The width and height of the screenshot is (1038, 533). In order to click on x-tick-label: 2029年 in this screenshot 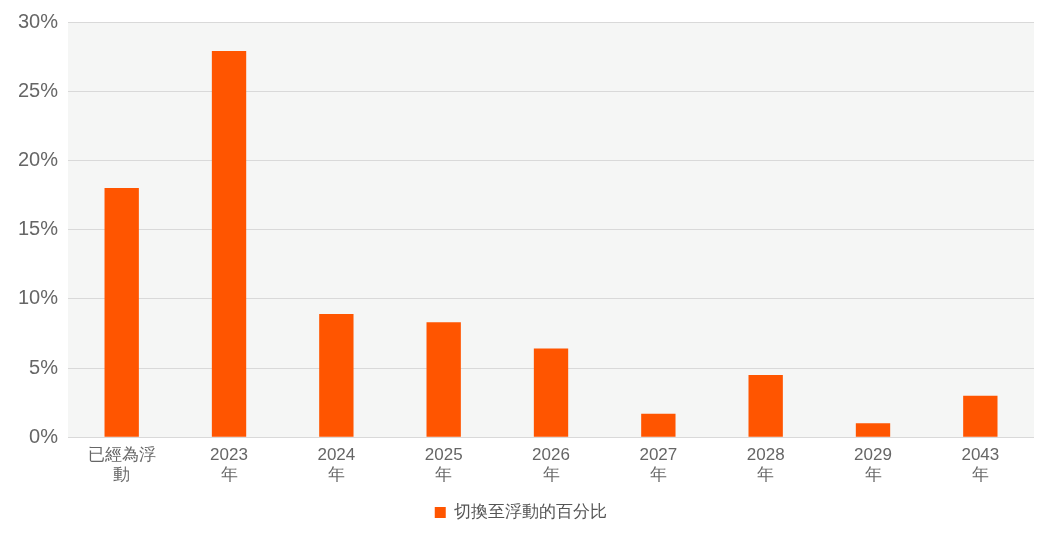, I will do `click(873, 465)`.